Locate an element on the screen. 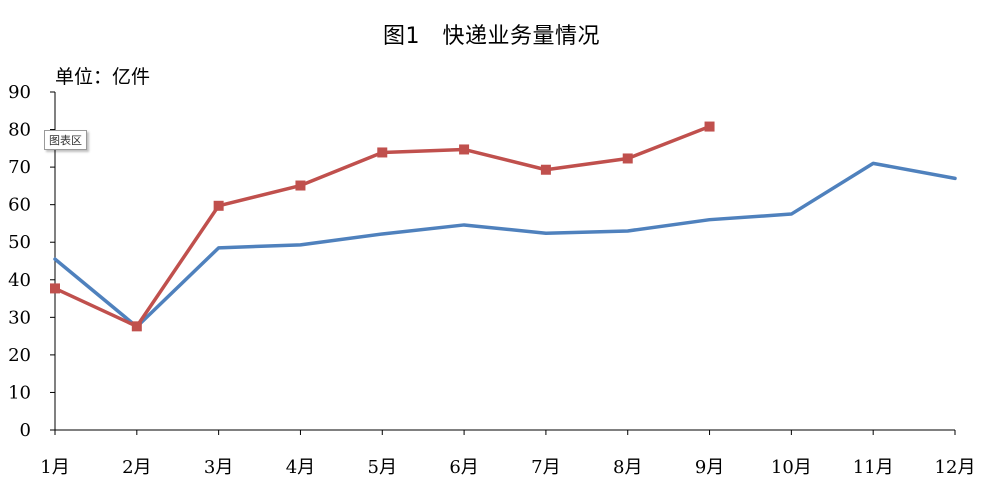 The width and height of the screenshot is (983, 488). x-tick-label: 2月 is located at coordinates (136, 467).